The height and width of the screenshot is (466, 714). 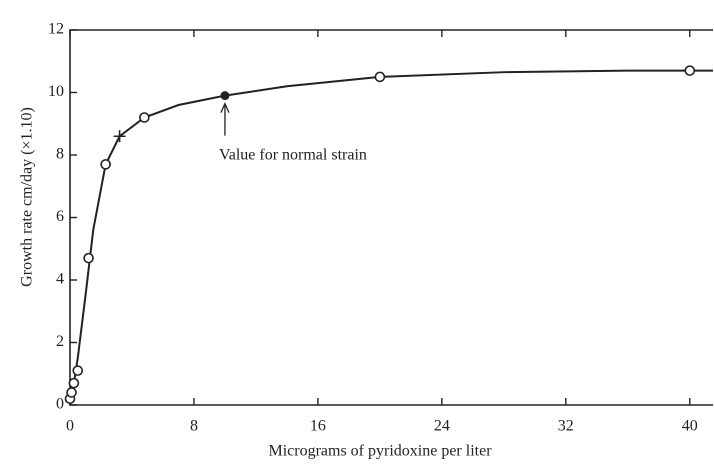 I want to click on x-tick-label: 32, so click(x=566, y=426).